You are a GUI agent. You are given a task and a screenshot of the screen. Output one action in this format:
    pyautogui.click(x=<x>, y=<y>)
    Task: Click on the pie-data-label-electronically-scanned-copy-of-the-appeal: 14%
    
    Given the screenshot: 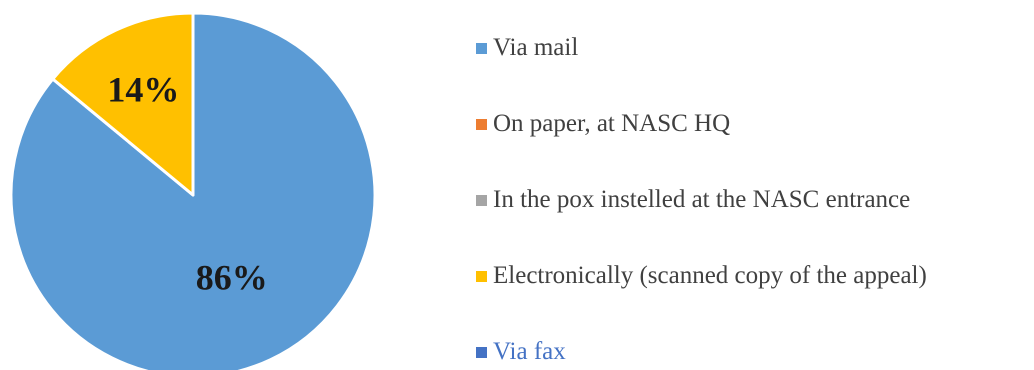 What is the action you would take?
    pyautogui.click(x=143, y=90)
    